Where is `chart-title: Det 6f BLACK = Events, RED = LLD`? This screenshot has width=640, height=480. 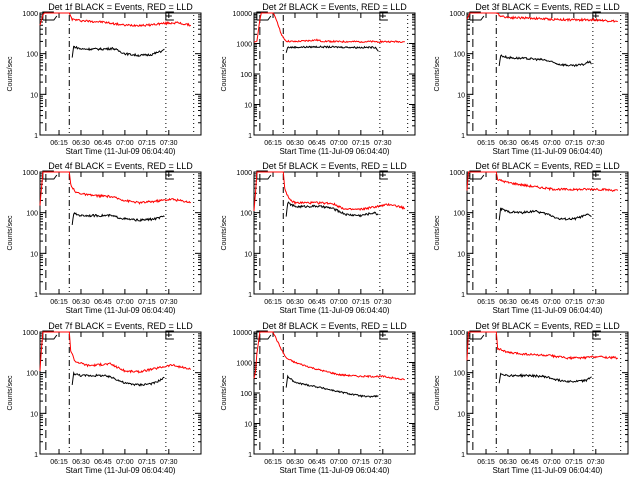
chart-title: Det 6f BLACK = Events, RED = LLD is located at coordinates (547, 166).